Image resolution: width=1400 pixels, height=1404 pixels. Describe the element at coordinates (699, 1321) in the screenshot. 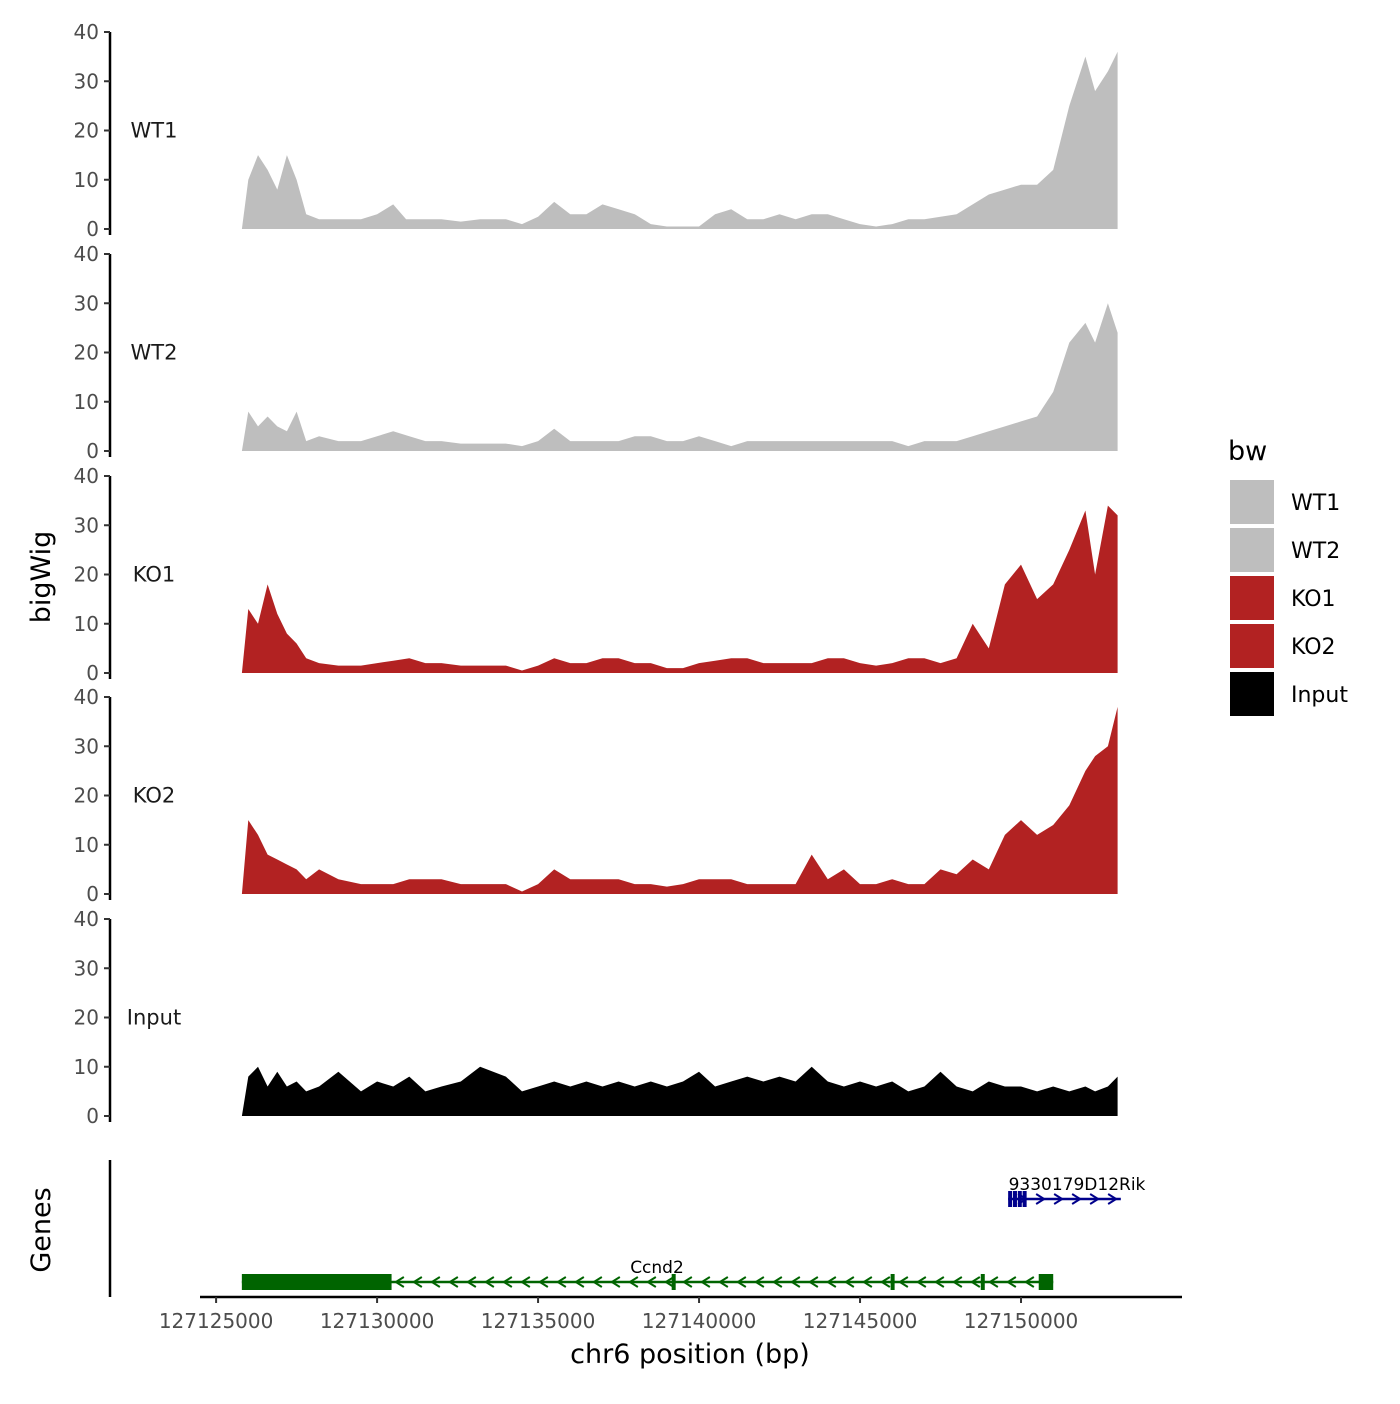

I see `x-tick-label: 127140000` at that location.